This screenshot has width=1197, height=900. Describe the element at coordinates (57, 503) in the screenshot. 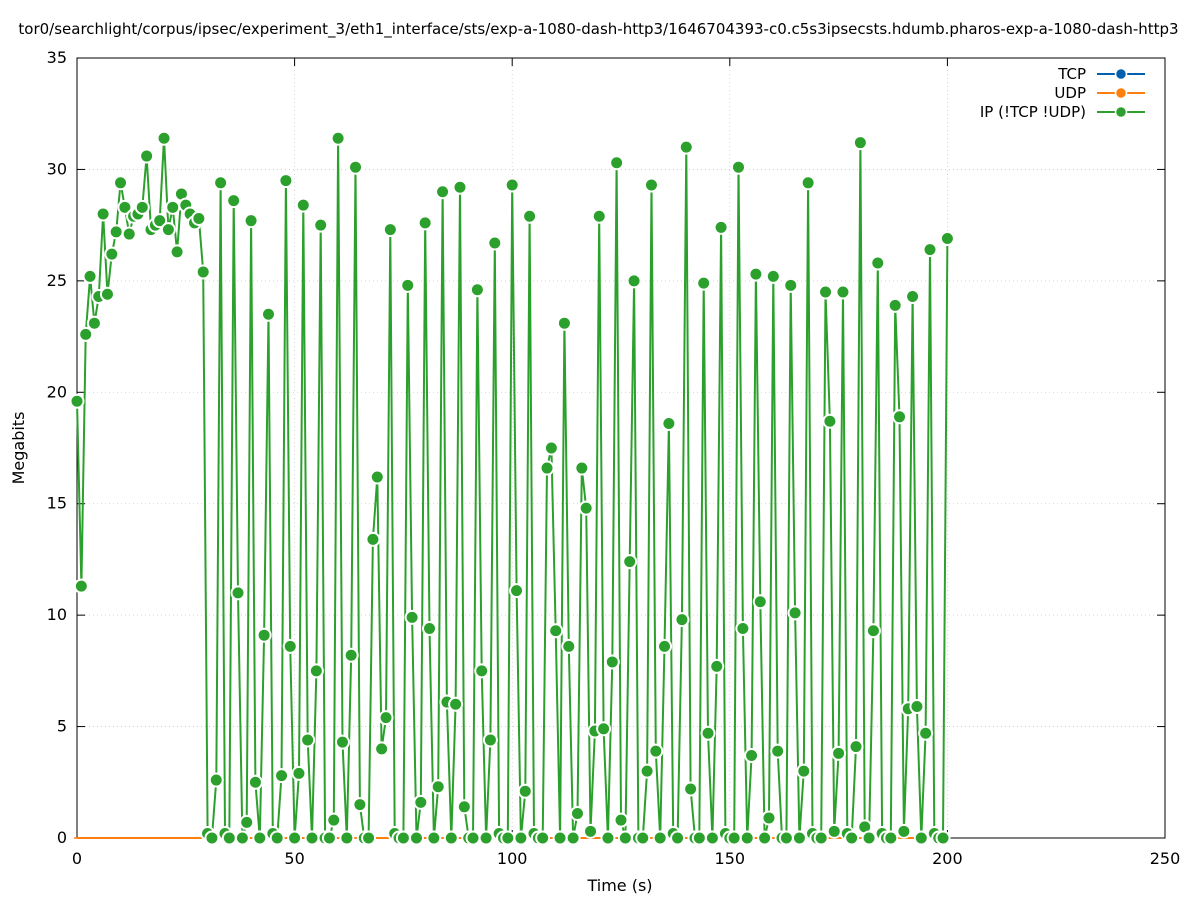

I see `y-tick-label: 15` at that location.